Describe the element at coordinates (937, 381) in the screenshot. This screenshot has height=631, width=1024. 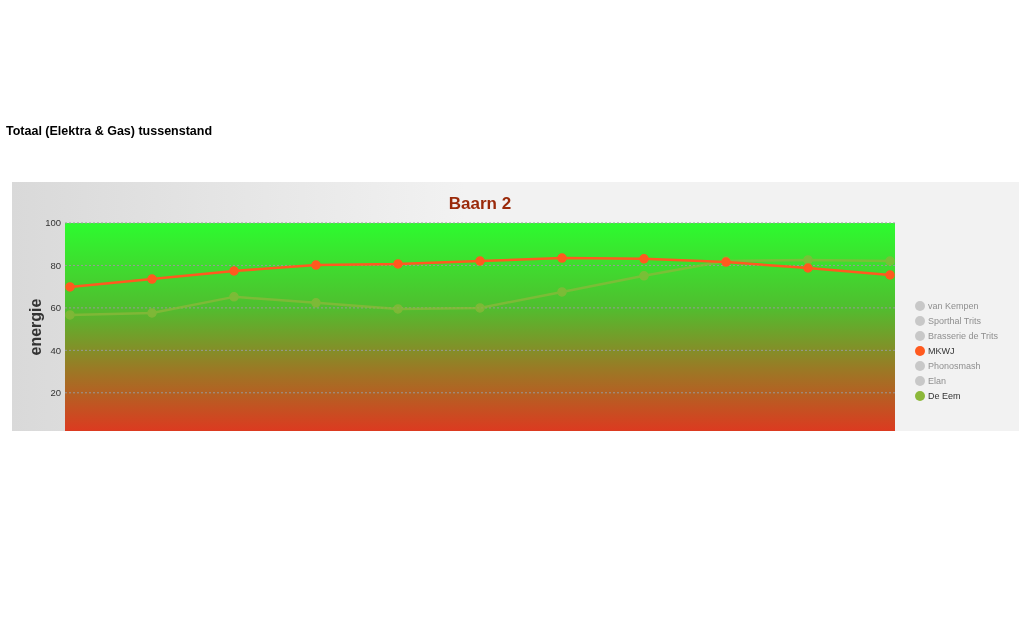
I see `legend-label: Elan` at that location.